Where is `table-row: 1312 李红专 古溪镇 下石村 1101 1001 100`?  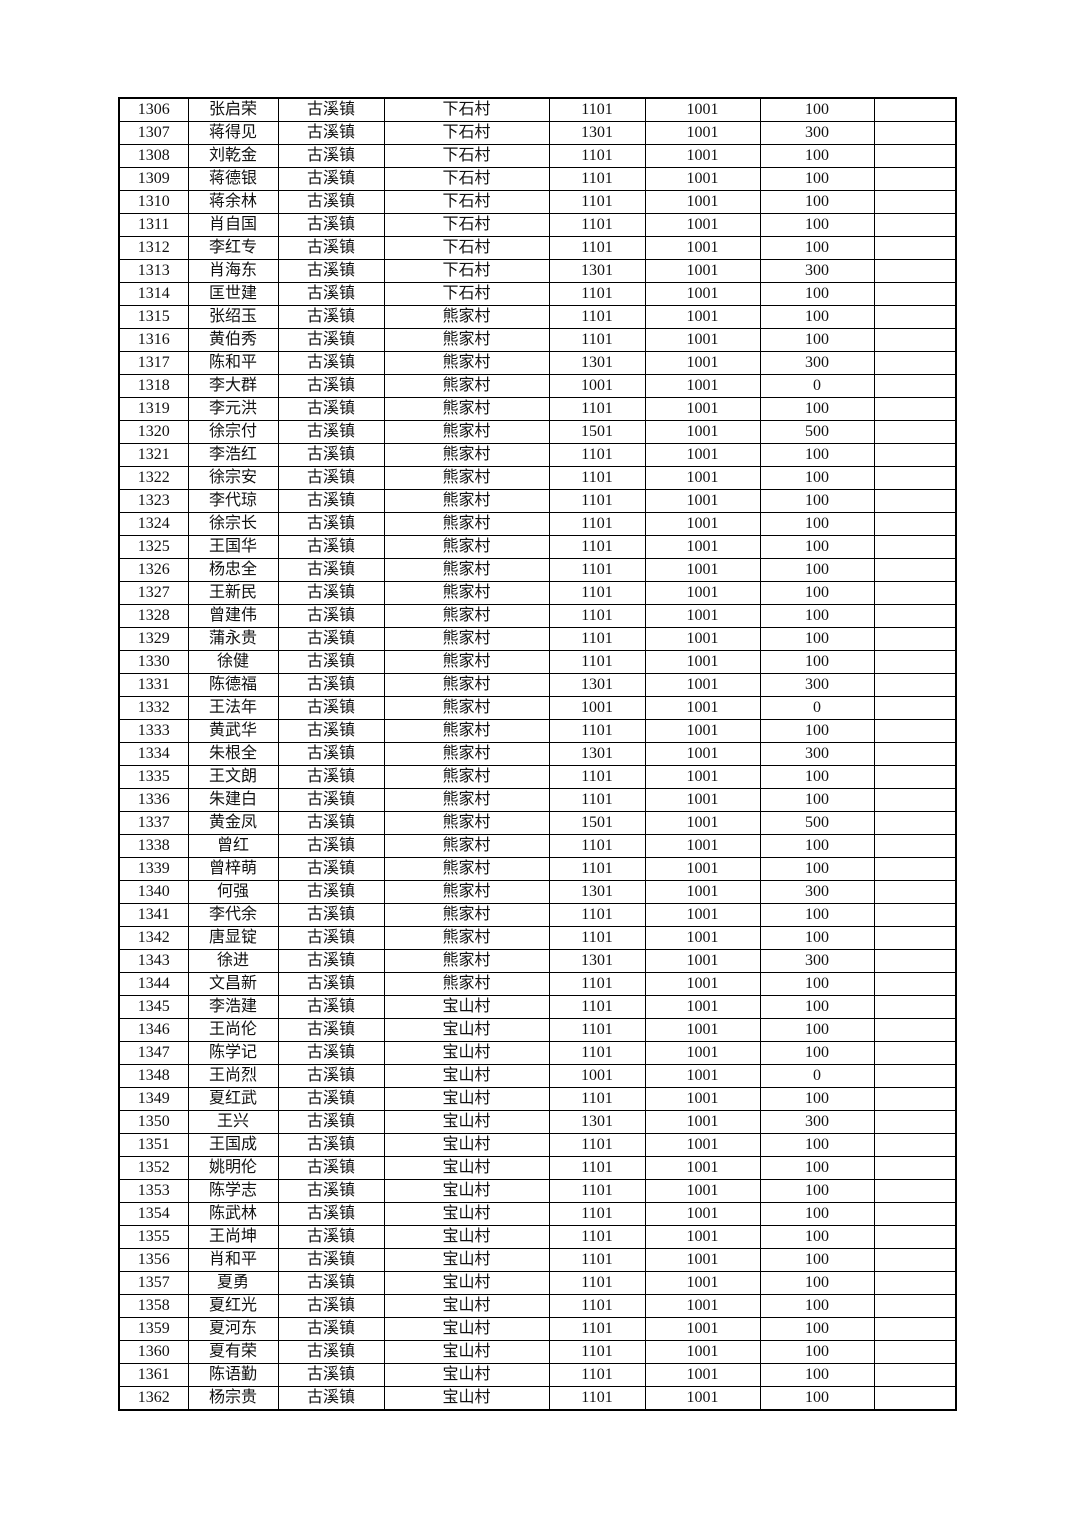
table-row: 1312 李红专 古溪镇 下石村 1101 1001 100 is located at coordinates (537, 248).